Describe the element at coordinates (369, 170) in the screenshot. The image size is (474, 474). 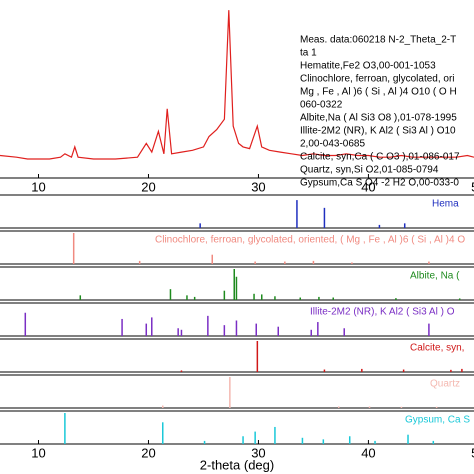
I see `legend-text: Quartz, syn,Si O2,01-085-0794` at that location.